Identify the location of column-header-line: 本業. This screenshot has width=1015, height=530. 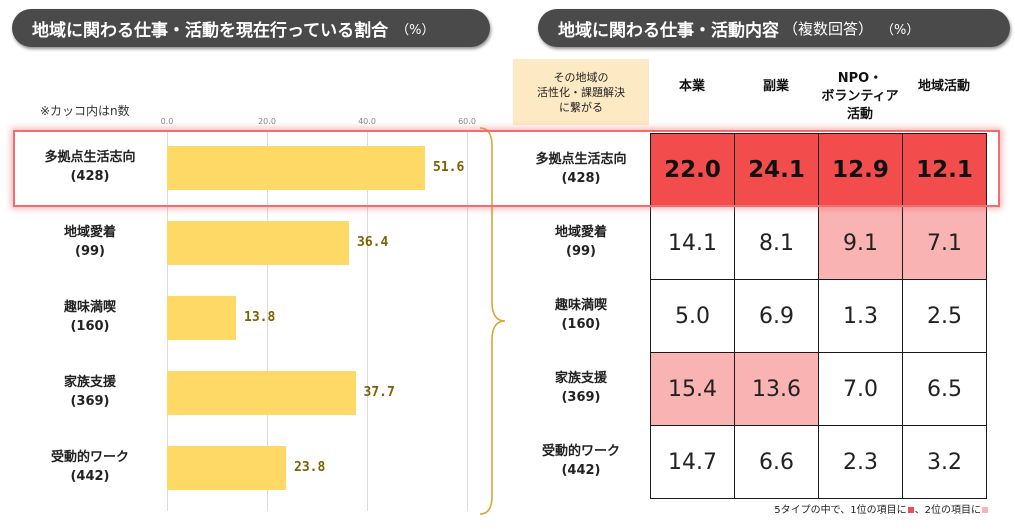
(691, 86).